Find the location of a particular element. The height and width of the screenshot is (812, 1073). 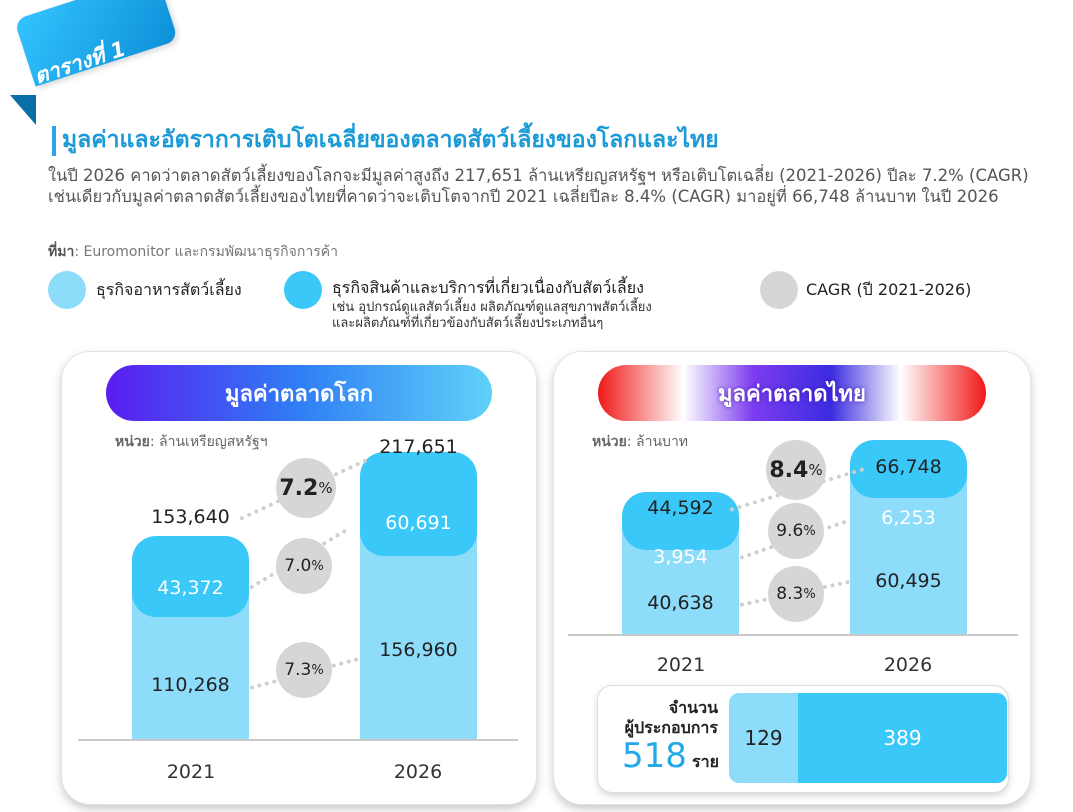

thai-unit: หน่วย: ล้านบาท is located at coordinates (640, 442).